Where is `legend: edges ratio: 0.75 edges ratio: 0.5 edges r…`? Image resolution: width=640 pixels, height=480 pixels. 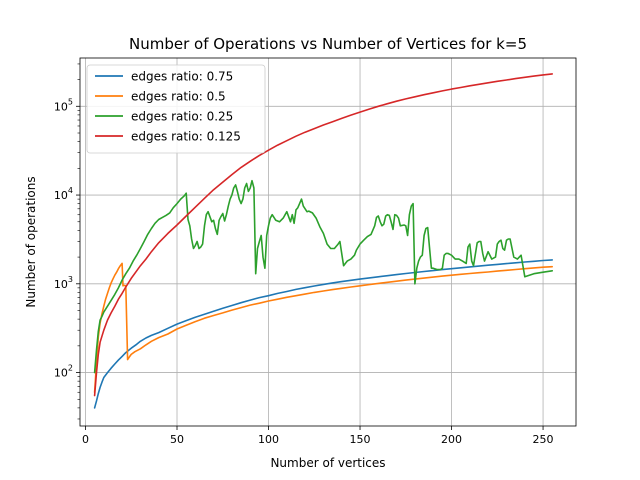 legend: edges ratio: 0.75 edges ratio: 0.5 edges r… is located at coordinates (176, 109).